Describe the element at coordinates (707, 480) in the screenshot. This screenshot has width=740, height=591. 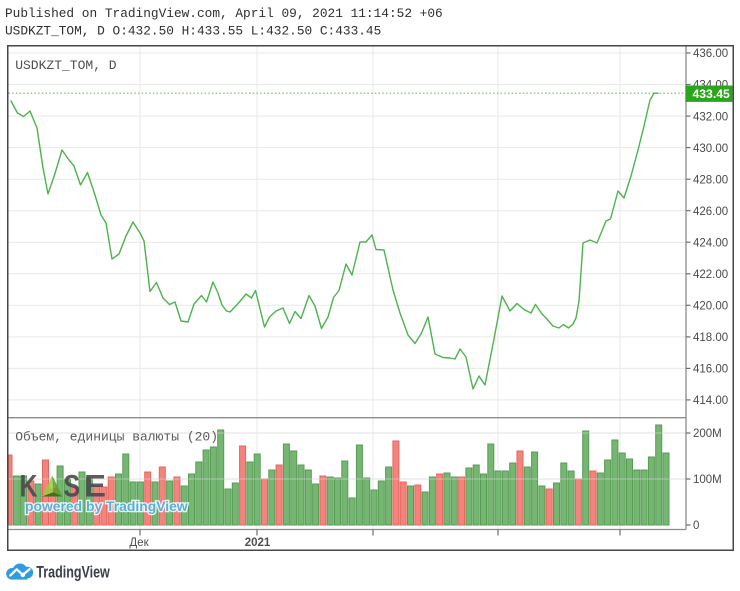
I see `svg-text: 100M` at that location.